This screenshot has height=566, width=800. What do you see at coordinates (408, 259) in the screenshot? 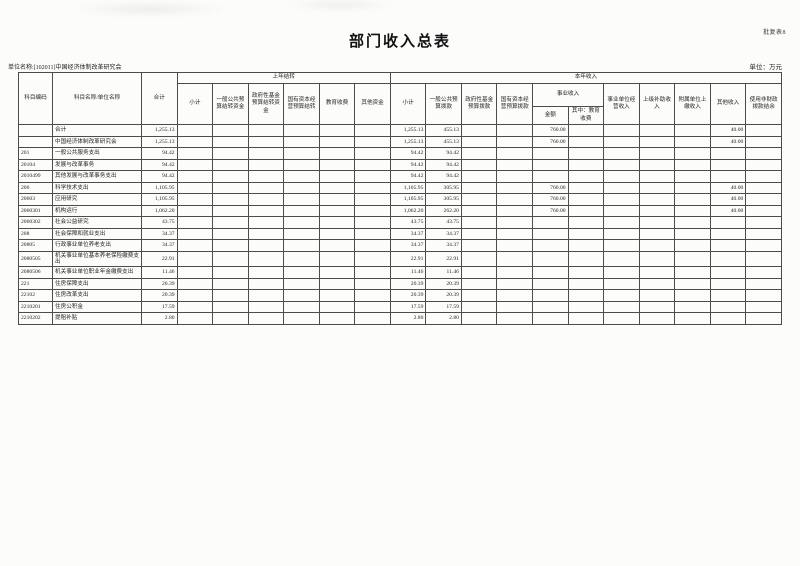
I see `cy-subtotal-cell: 22.91` at bounding box center [408, 259].